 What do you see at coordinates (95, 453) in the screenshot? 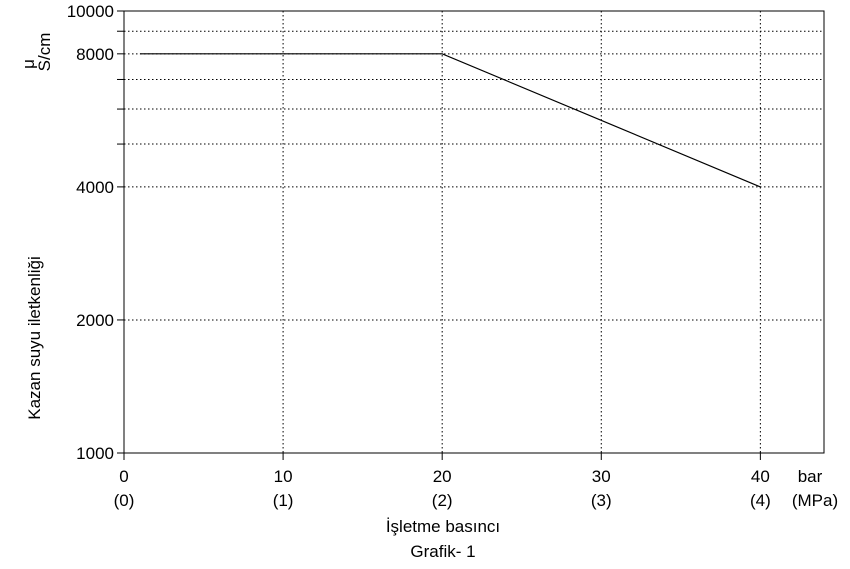
I see `y-tick-label: 1000` at bounding box center [95, 453].